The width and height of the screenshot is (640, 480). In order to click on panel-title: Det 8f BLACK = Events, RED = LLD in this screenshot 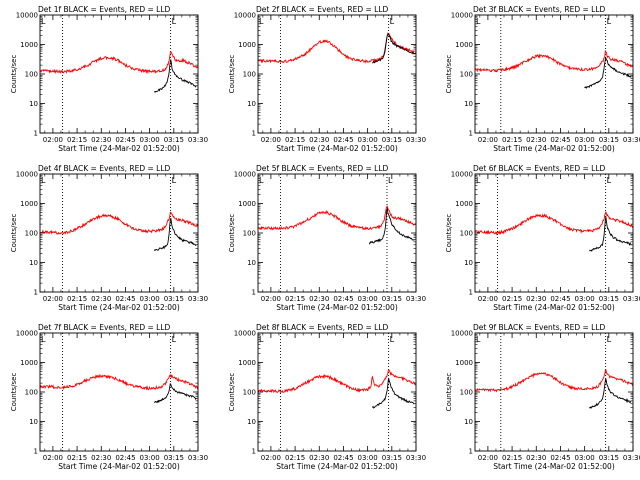, I will do `click(322, 327)`.